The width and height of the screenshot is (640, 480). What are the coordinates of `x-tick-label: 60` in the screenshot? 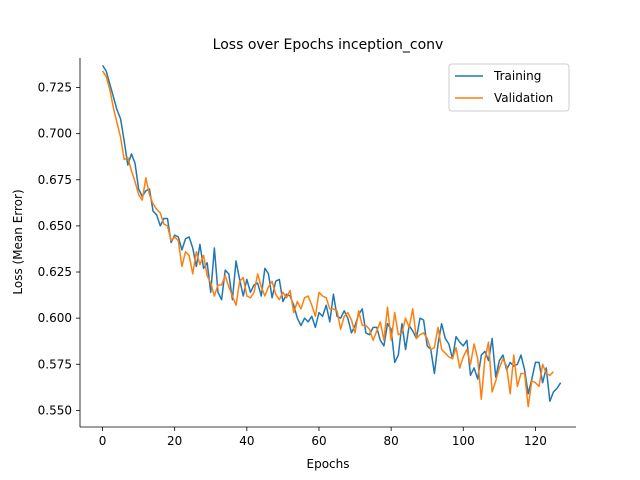 It's located at (318, 441).